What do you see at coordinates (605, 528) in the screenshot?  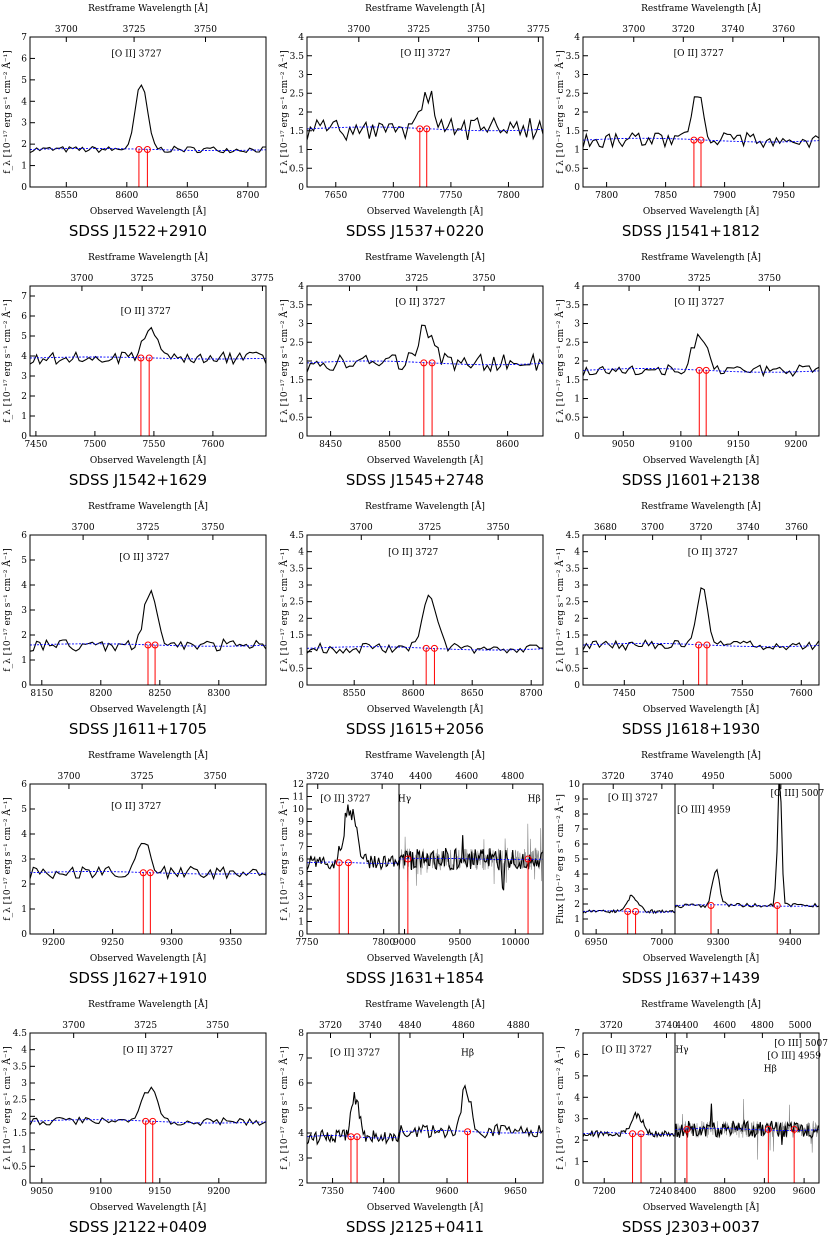 I see `top-tick-label: 3680` at bounding box center [605, 528].